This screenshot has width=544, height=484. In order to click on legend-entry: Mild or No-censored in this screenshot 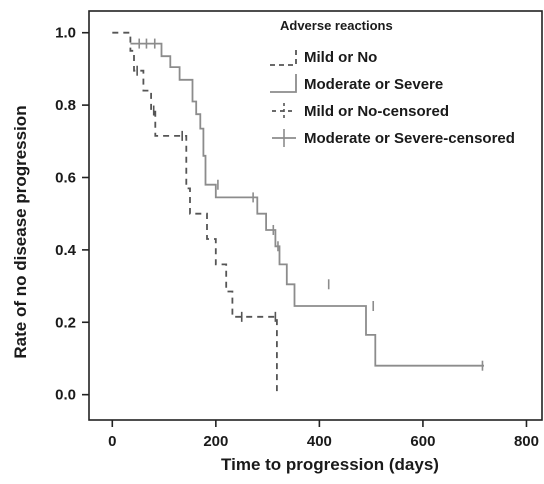, I will do `click(360, 111)`.